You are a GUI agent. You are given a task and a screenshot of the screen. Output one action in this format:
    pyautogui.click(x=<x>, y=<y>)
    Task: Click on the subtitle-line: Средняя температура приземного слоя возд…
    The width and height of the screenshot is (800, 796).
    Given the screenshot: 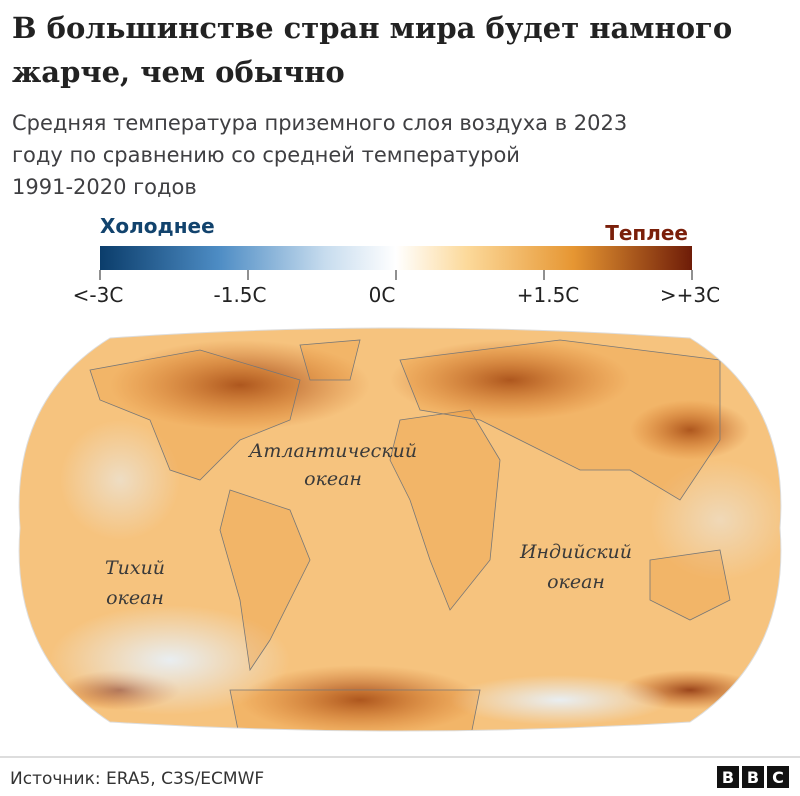 What is the action you would take?
    pyautogui.click(x=319, y=123)
    